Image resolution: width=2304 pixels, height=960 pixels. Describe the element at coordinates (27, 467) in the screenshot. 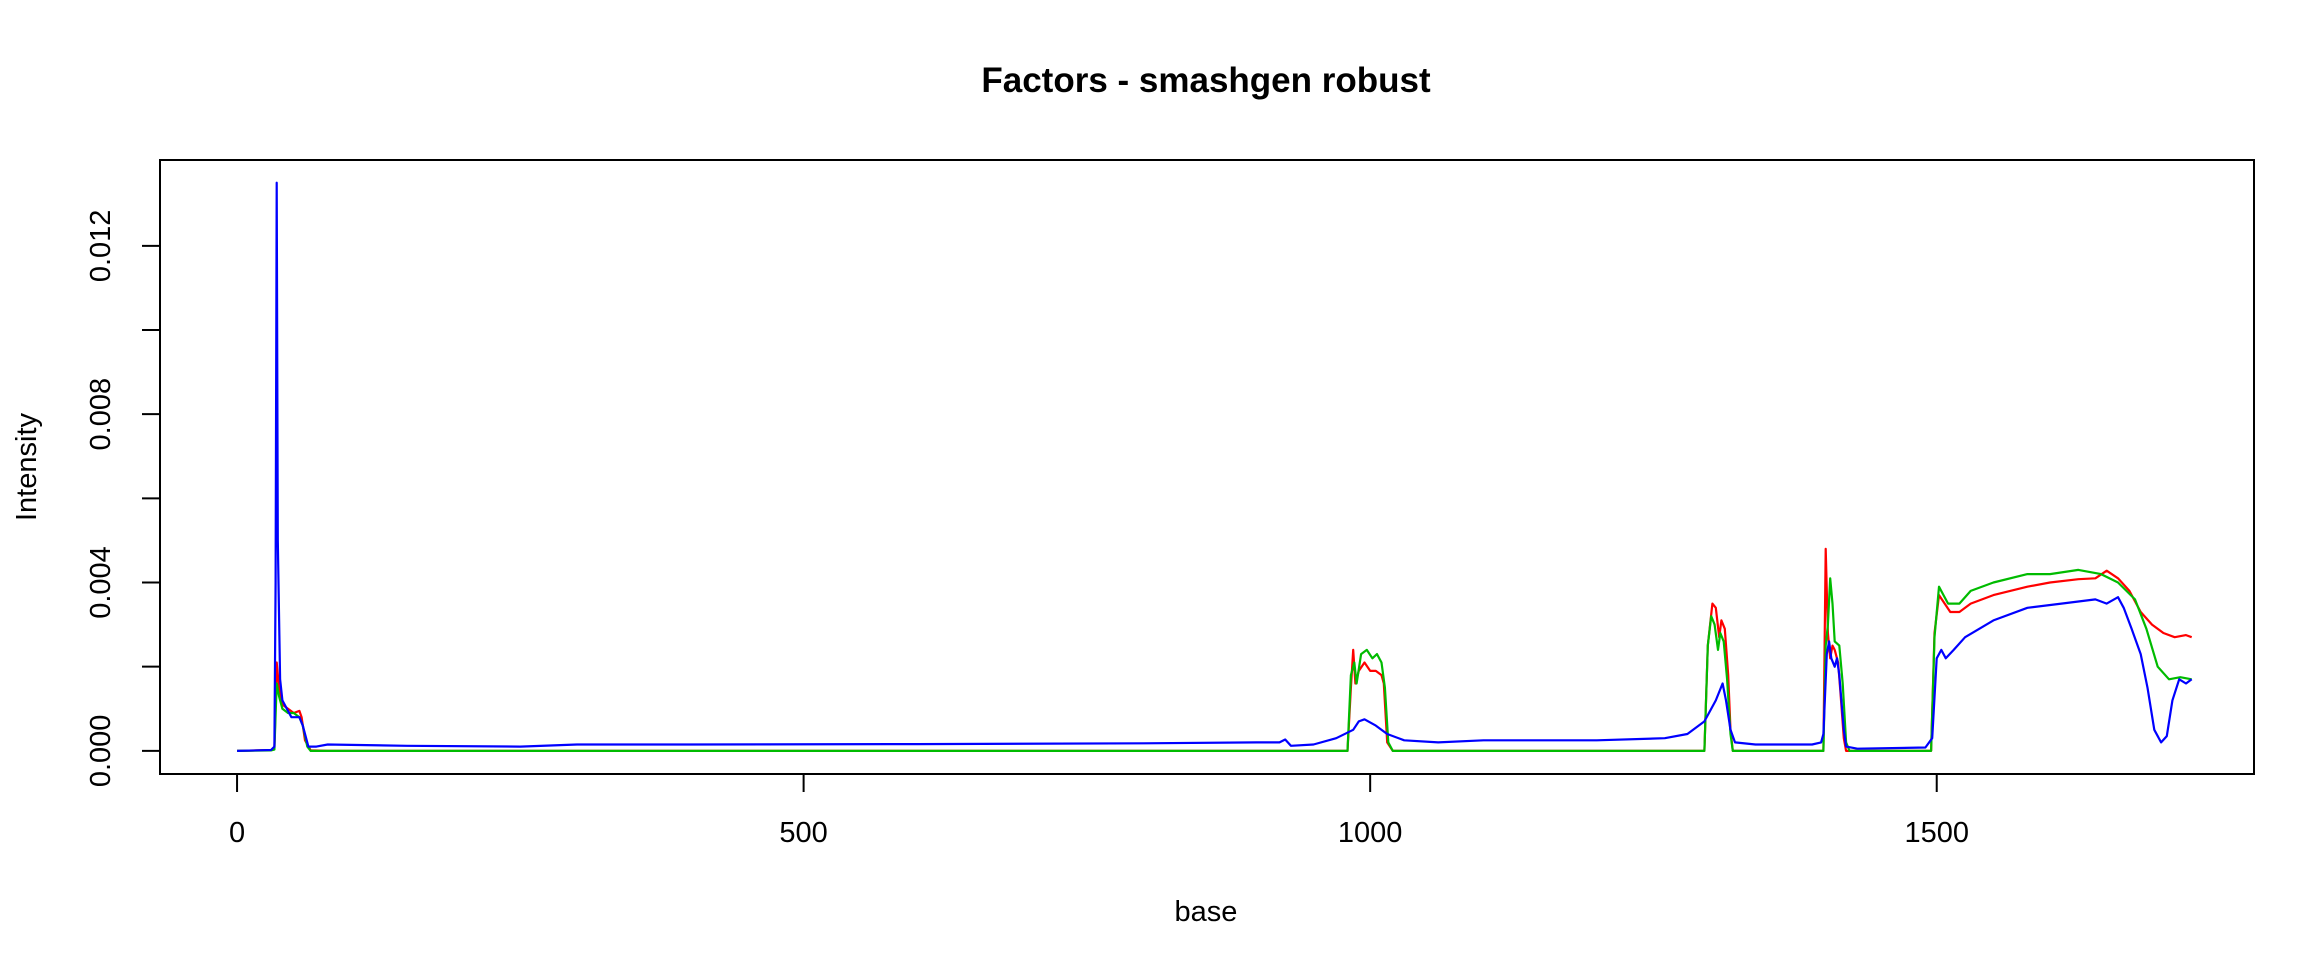

I see `y-axis-label: Intensity` at that location.